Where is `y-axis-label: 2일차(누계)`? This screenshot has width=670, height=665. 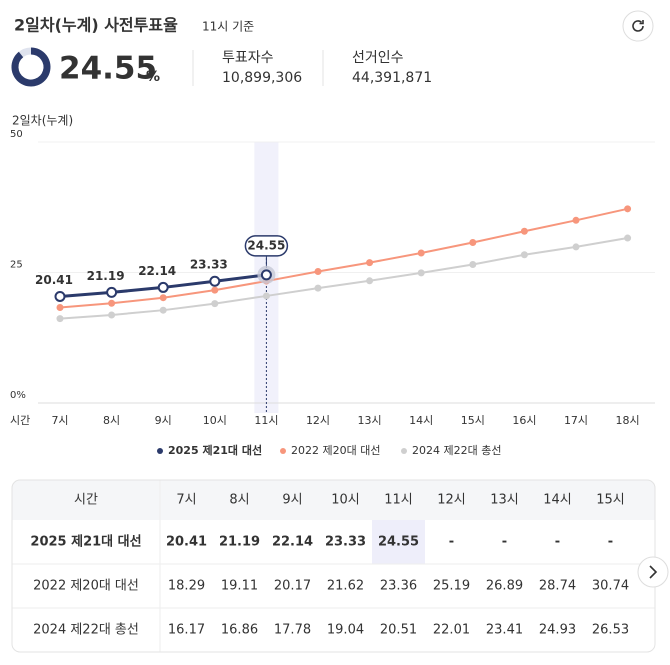 y-axis-label: 2일차(누계) is located at coordinates (42, 121).